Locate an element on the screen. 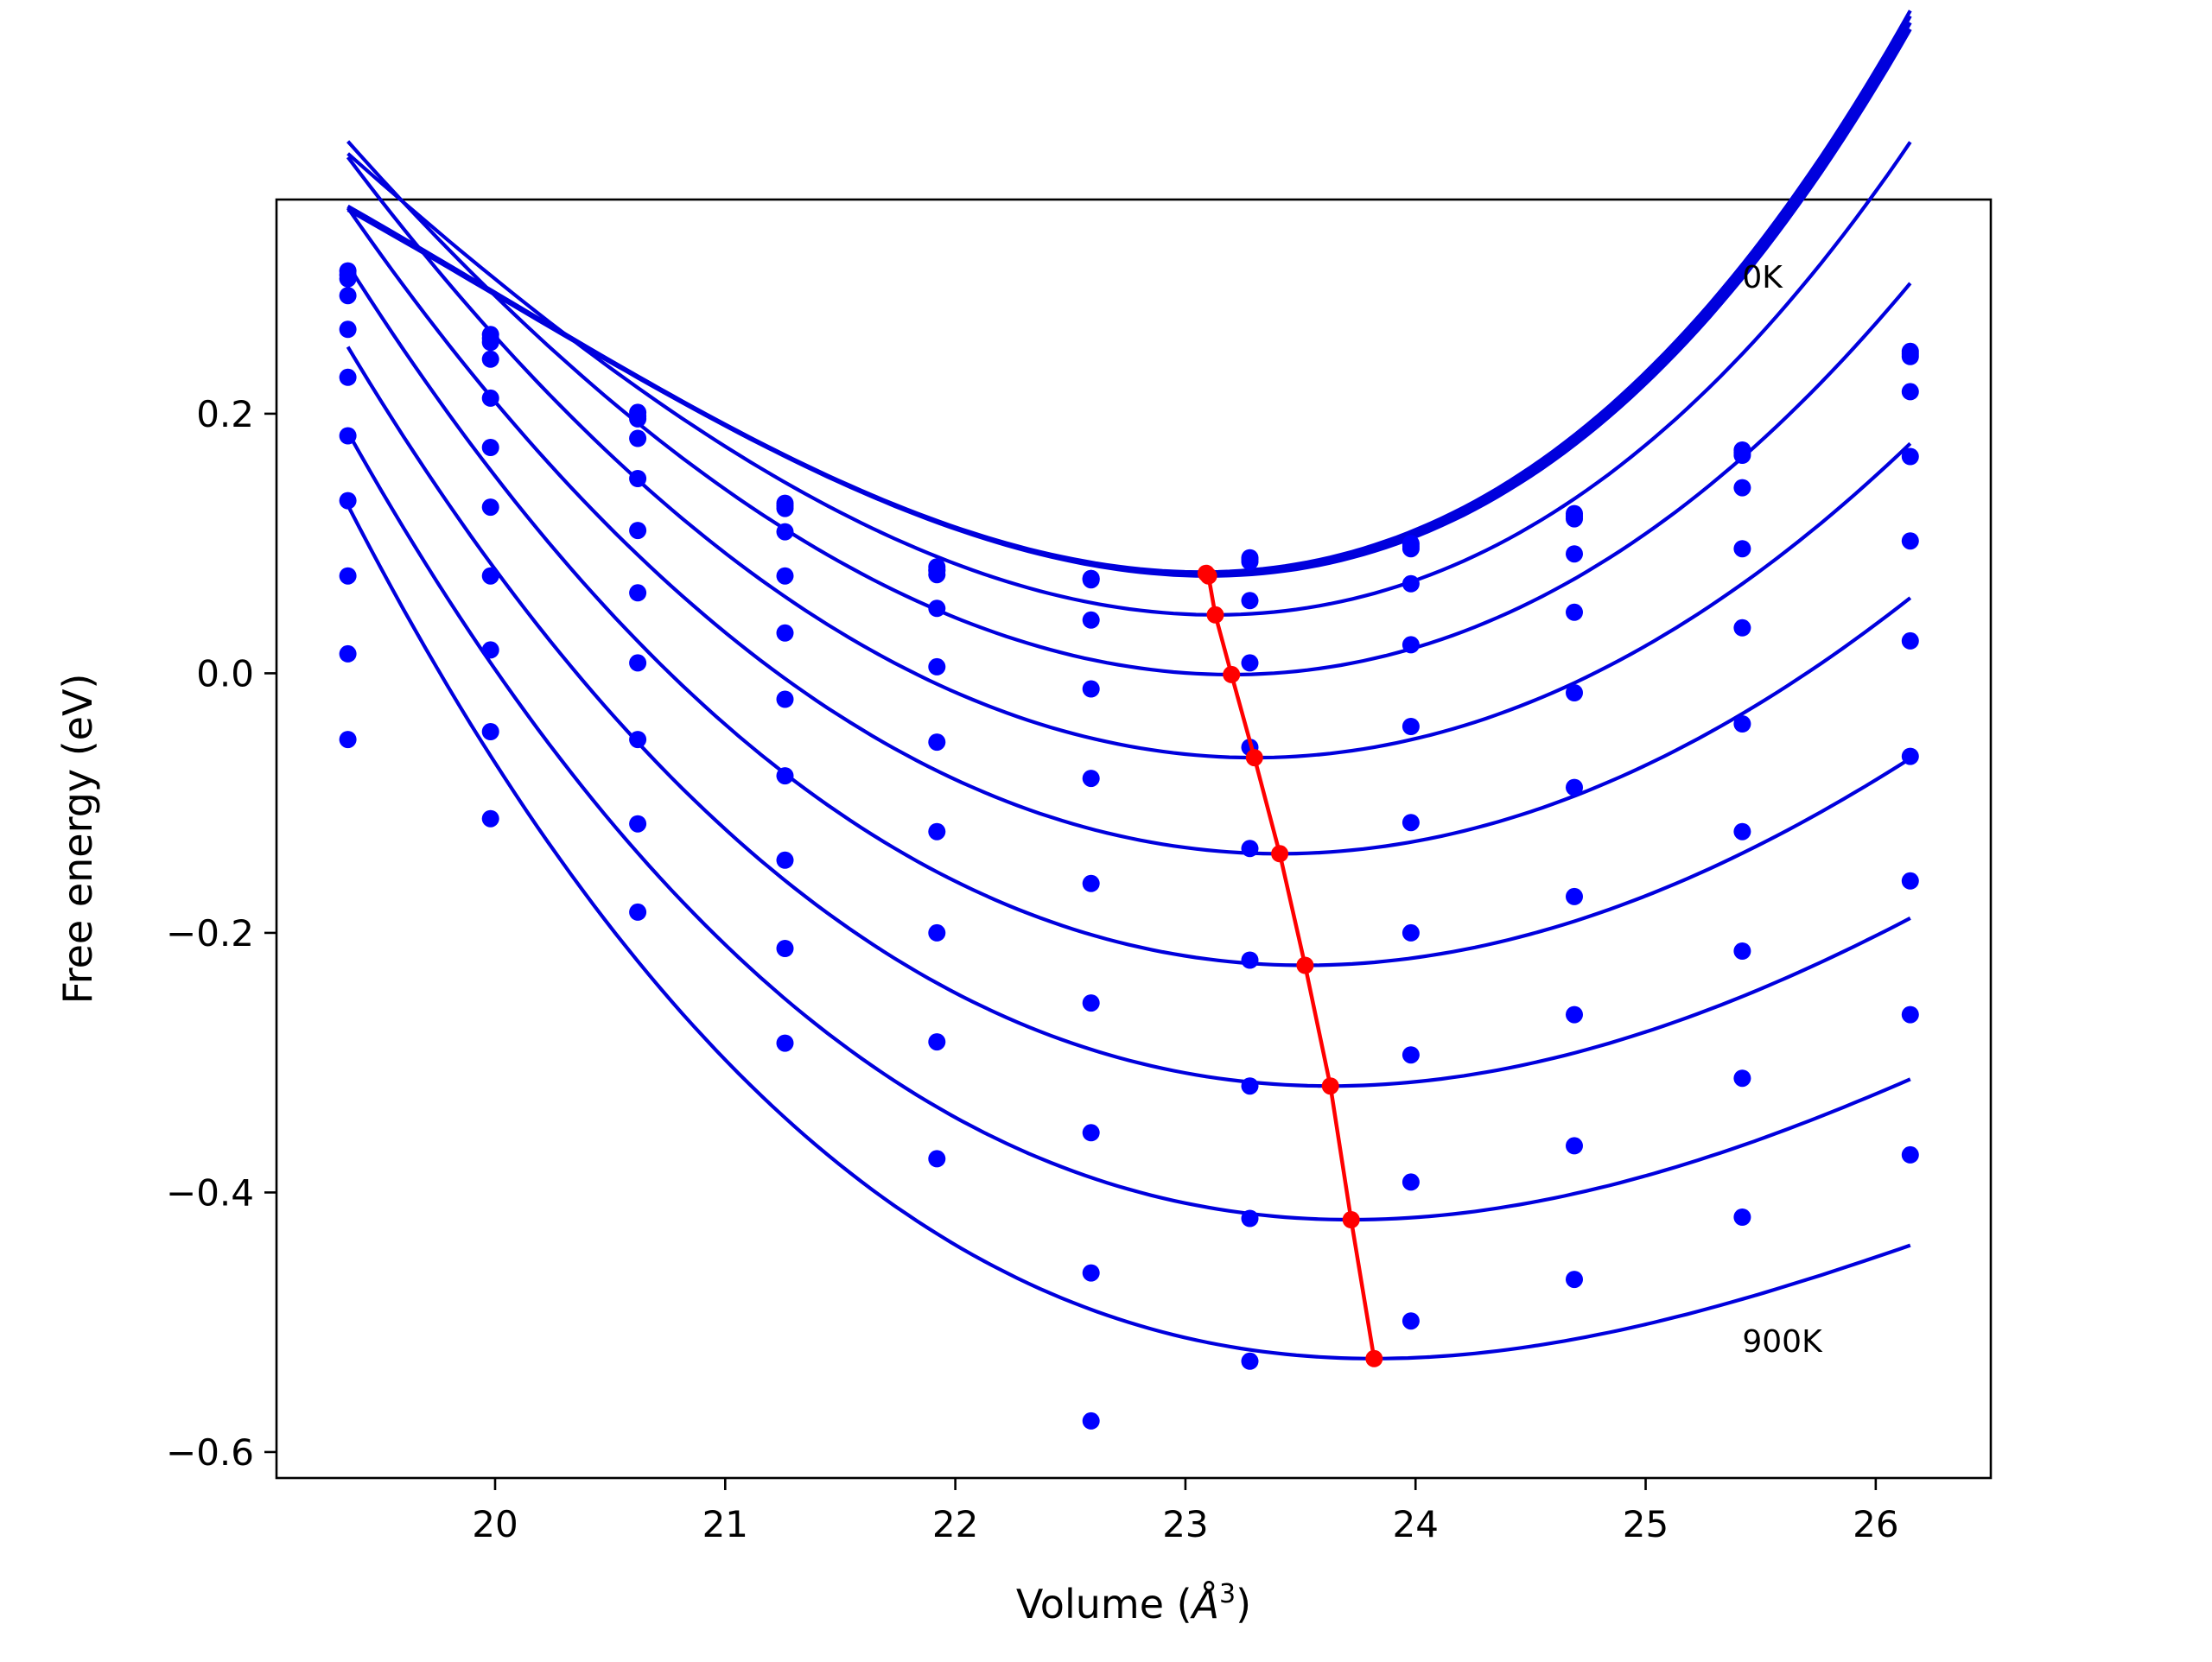  annotation-900k: 900K is located at coordinates (1782, 1342).